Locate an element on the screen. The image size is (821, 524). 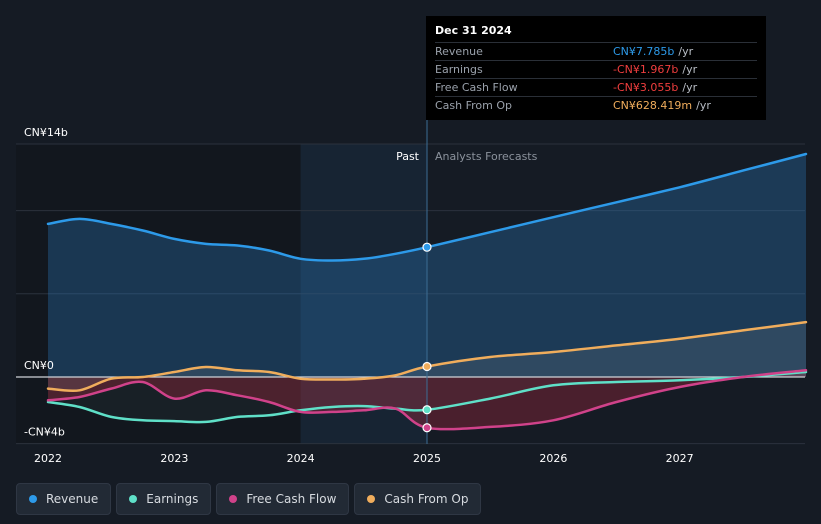
legend-revenue: Revenue is located at coordinates (64, 499).